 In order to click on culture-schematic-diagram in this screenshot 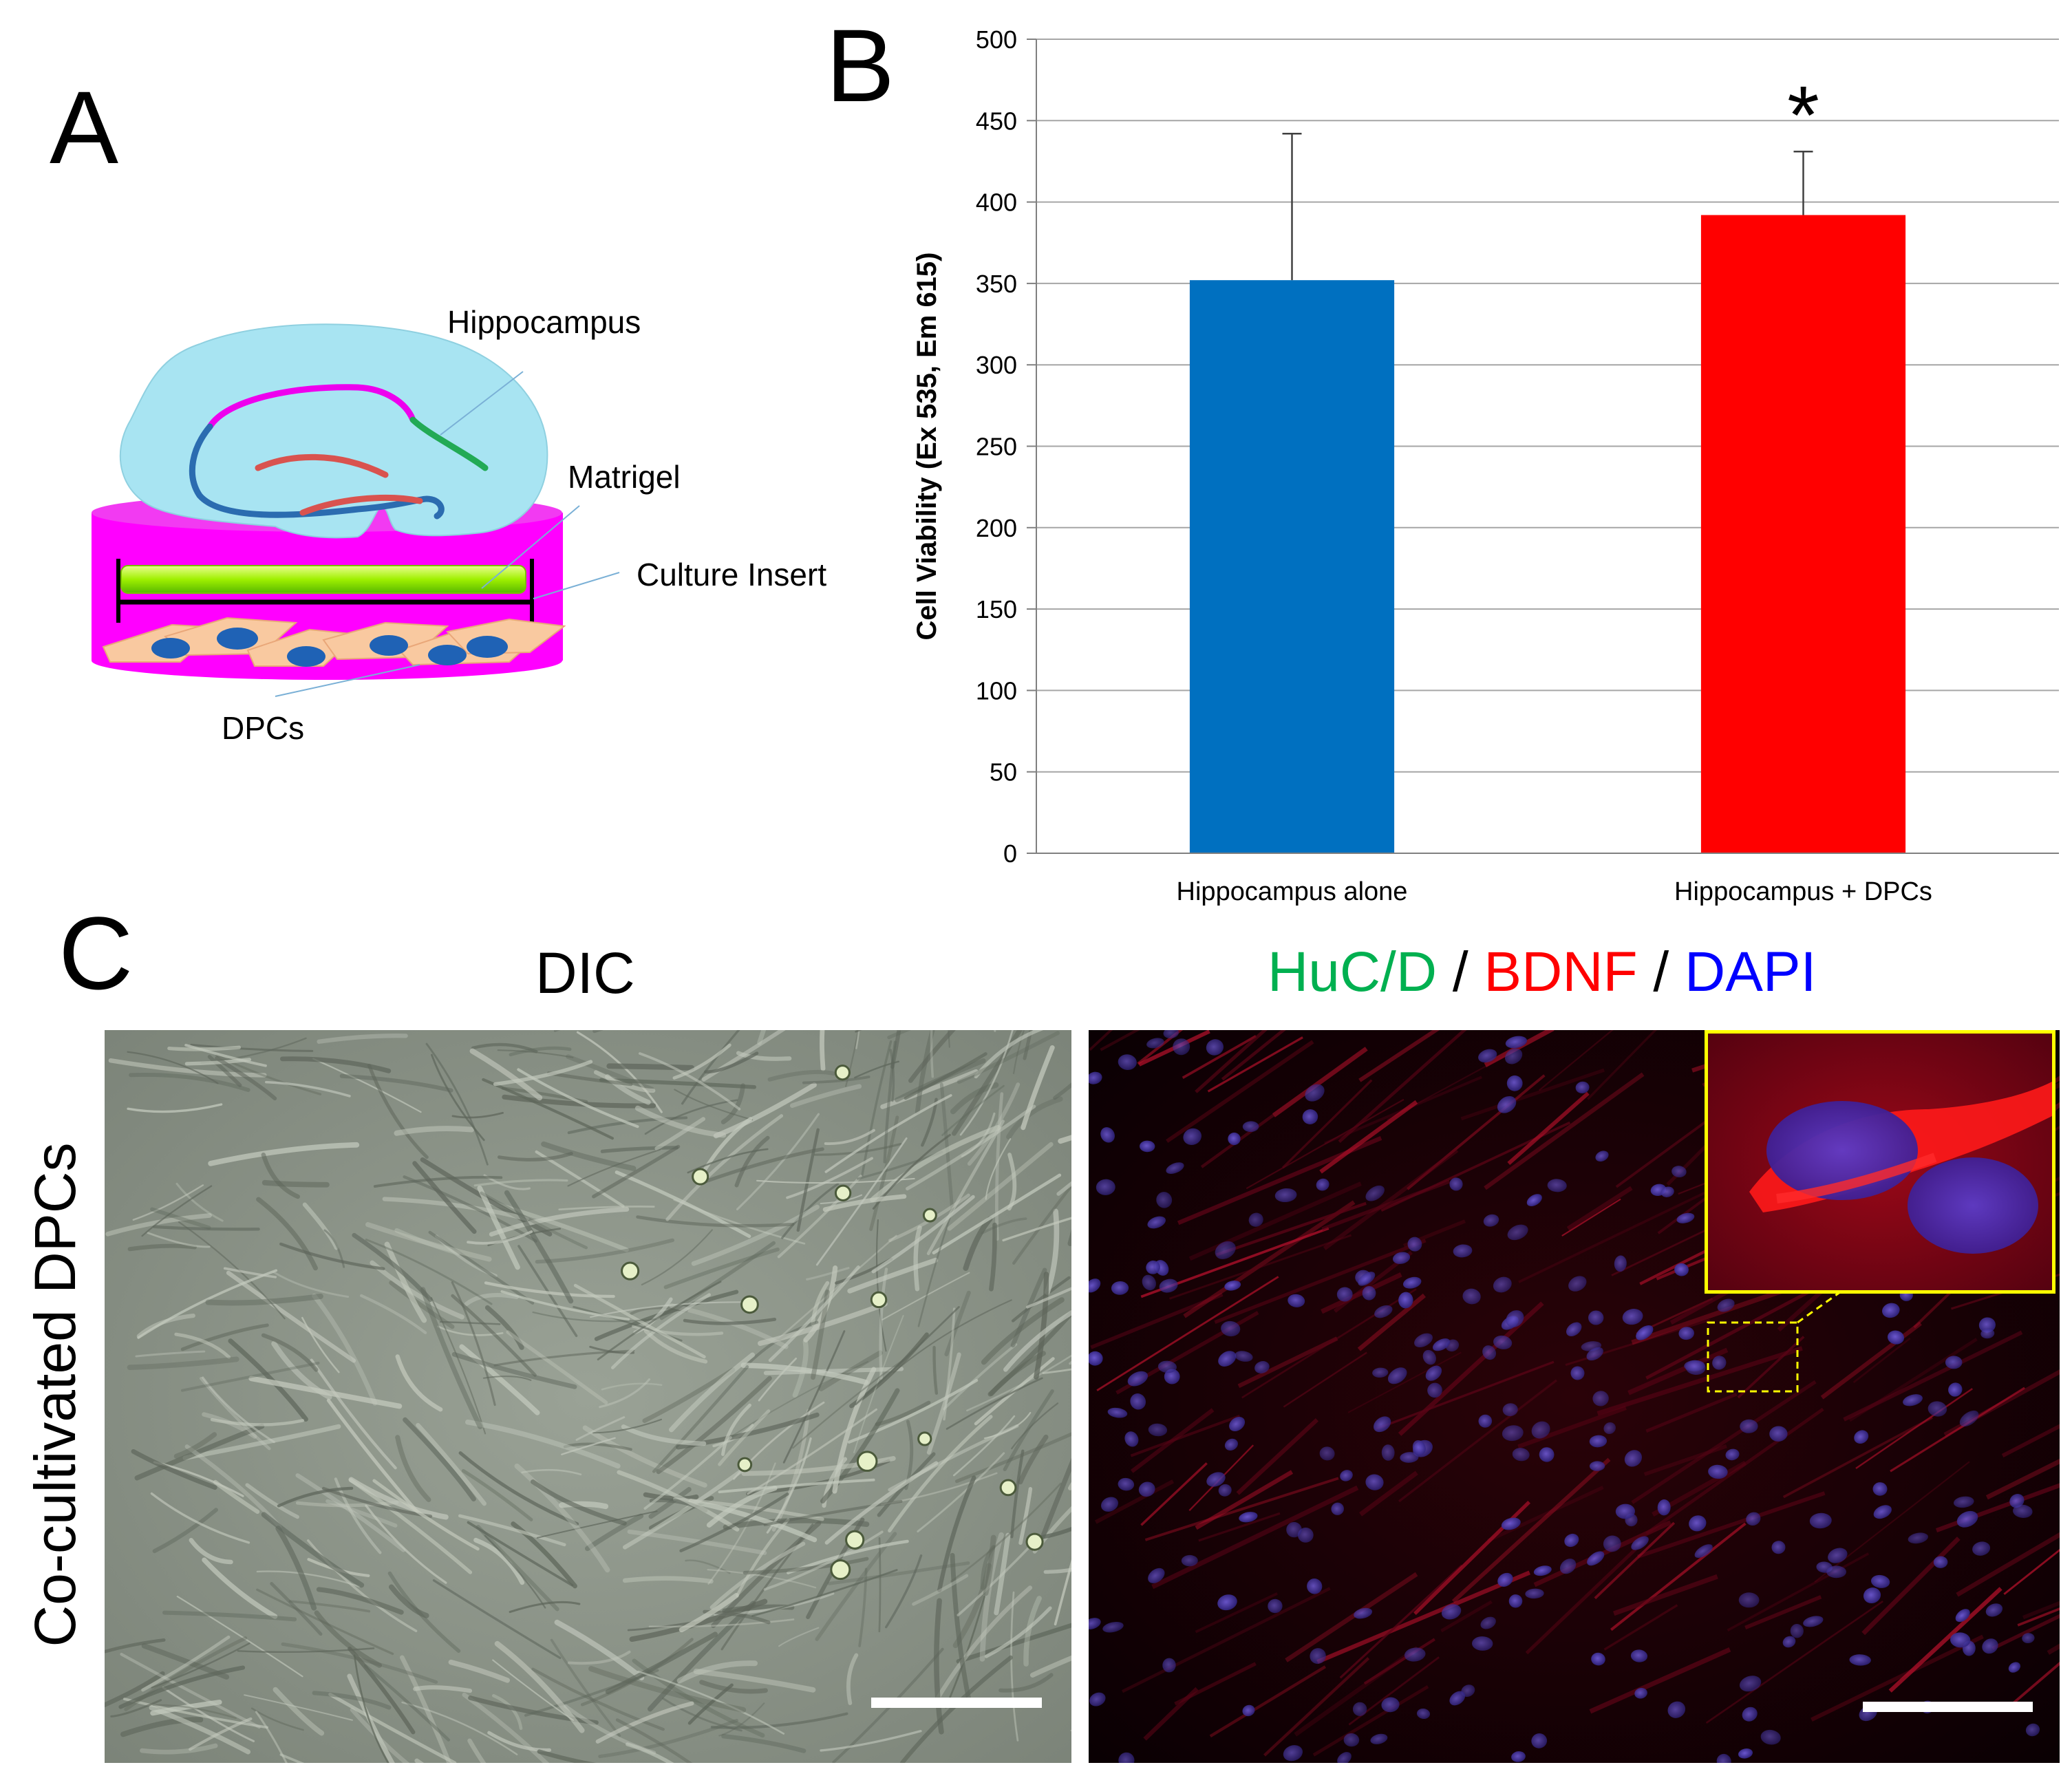, I will do `click(356, 510)`.